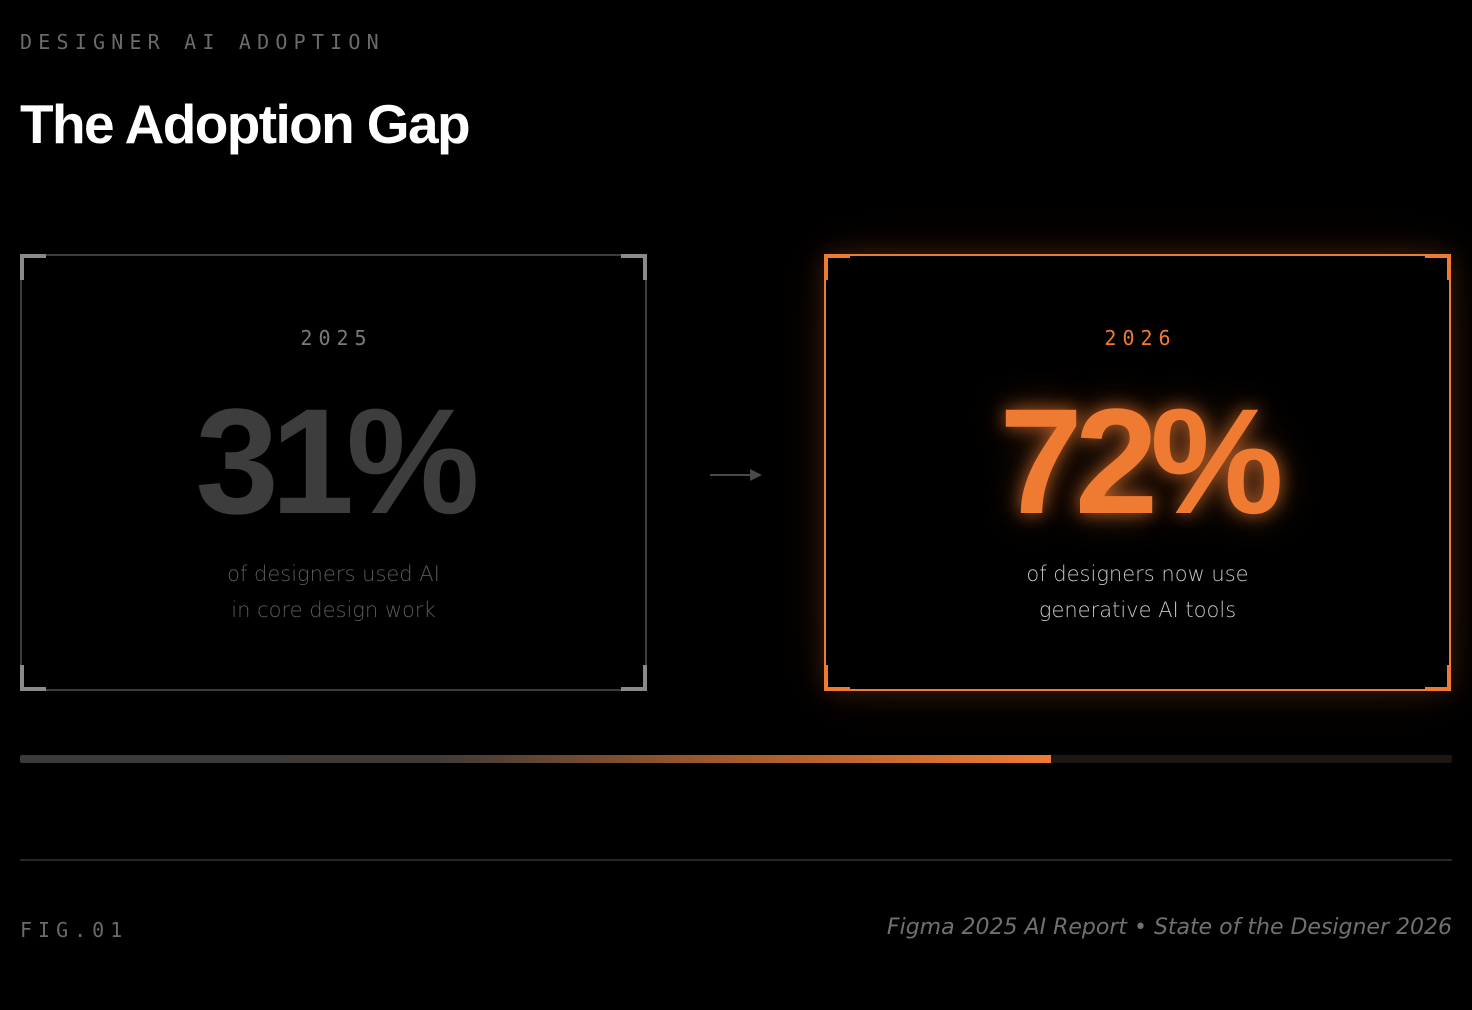 This screenshot has width=1472, height=1010. I want to click on eyebrow-label: DESIGNER AI ADOPTION, so click(202, 42).